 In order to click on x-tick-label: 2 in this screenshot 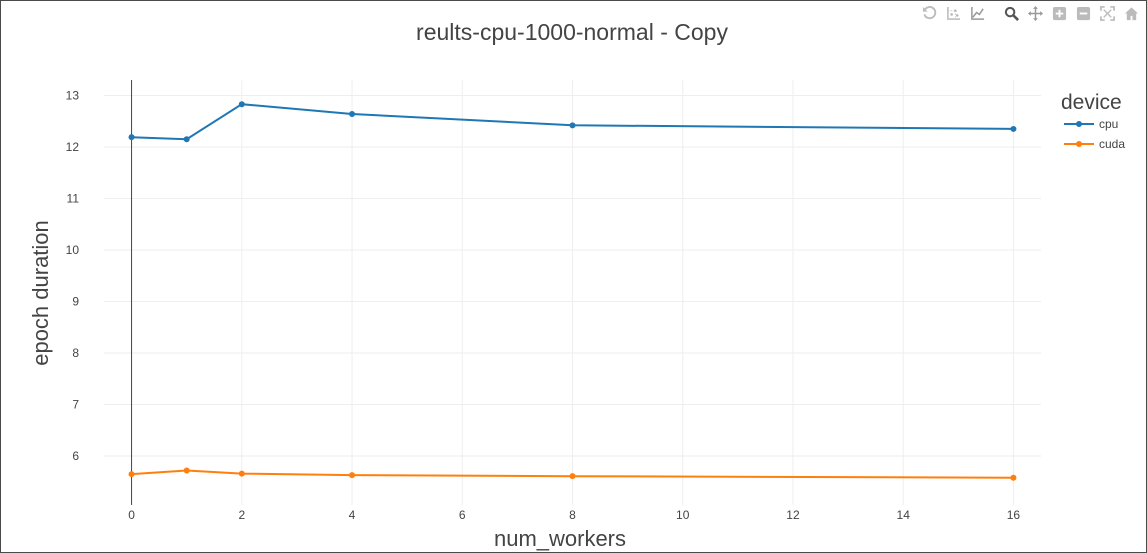, I will do `click(241, 515)`.